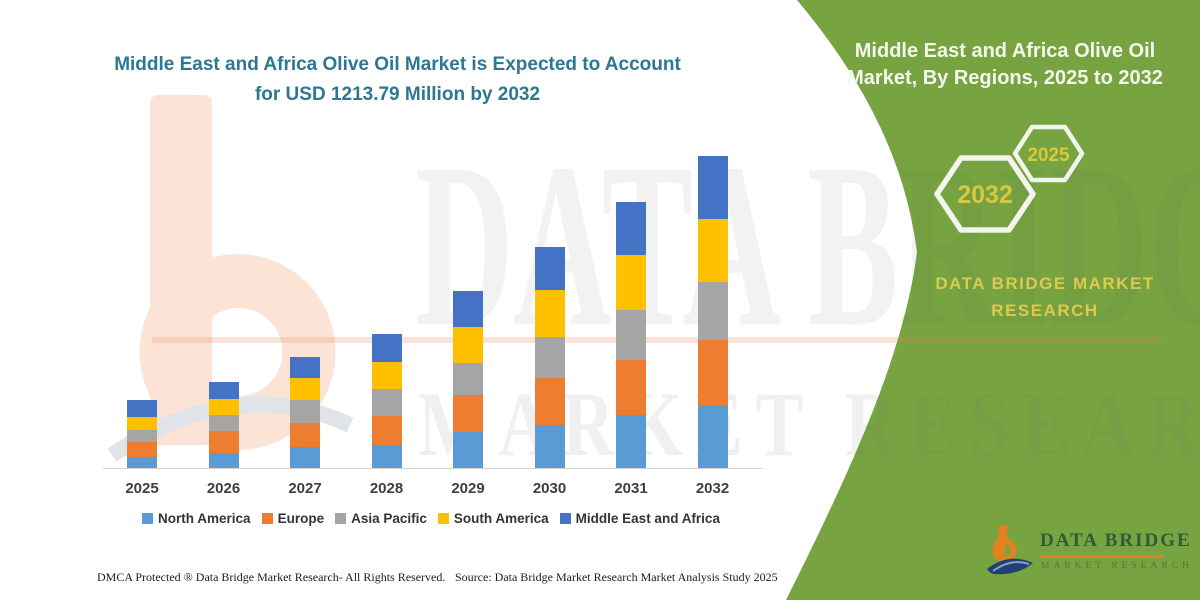 The height and width of the screenshot is (600, 1200). What do you see at coordinates (142, 423) in the screenshot?
I see `bar-segment-2025-south-america` at bounding box center [142, 423].